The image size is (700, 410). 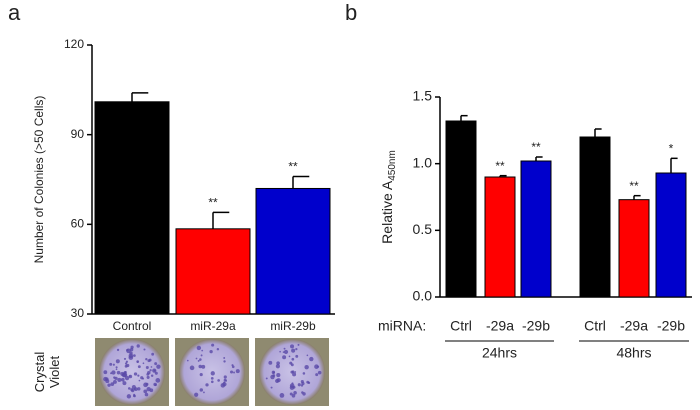 What do you see at coordinates (500, 326) in the screenshot?
I see `x-tick-label: -29a` at bounding box center [500, 326].